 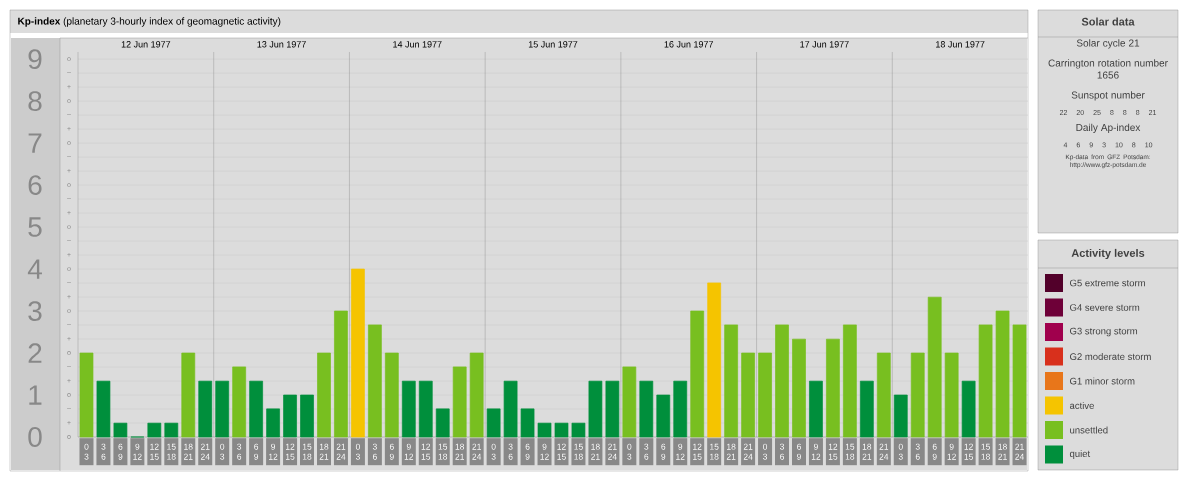 What do you see at coordinates (960, 44) in the screenshot?
I see `text: 18 Jun 1977` at bounding box center [960, 44].